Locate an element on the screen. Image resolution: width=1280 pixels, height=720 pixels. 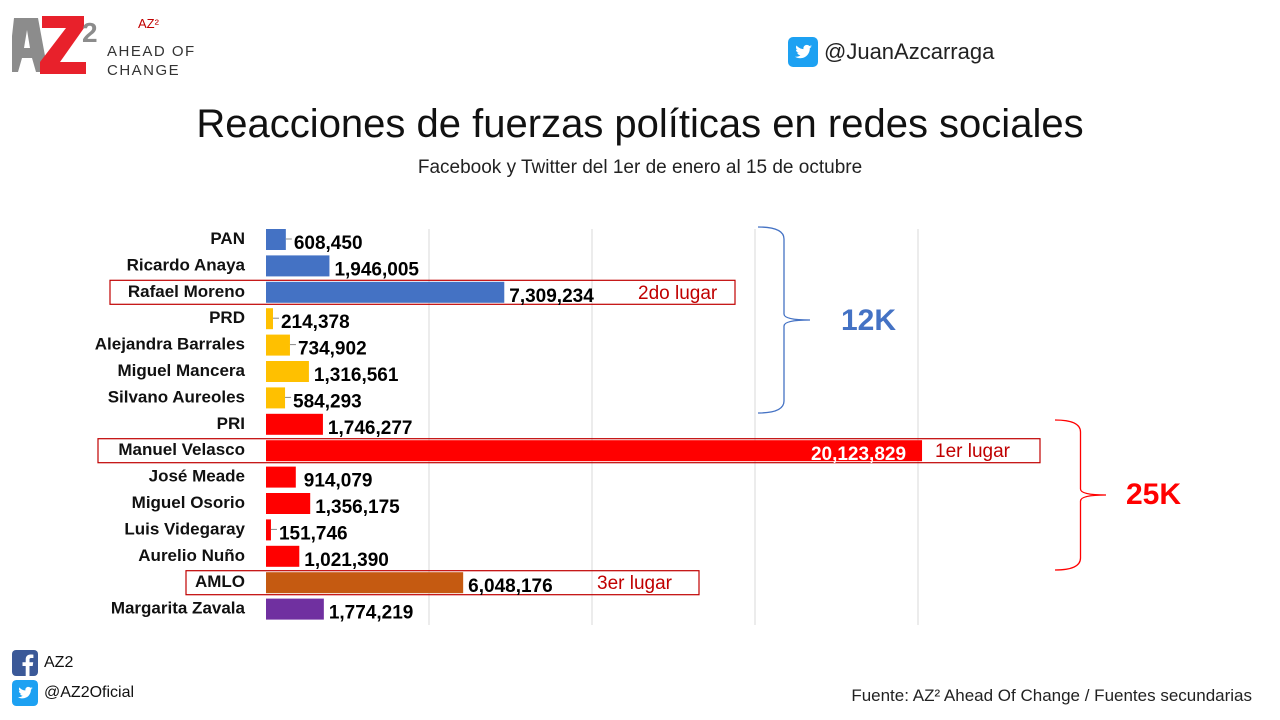
rank-label: 2do lugar is located at coordinates (678, 293).